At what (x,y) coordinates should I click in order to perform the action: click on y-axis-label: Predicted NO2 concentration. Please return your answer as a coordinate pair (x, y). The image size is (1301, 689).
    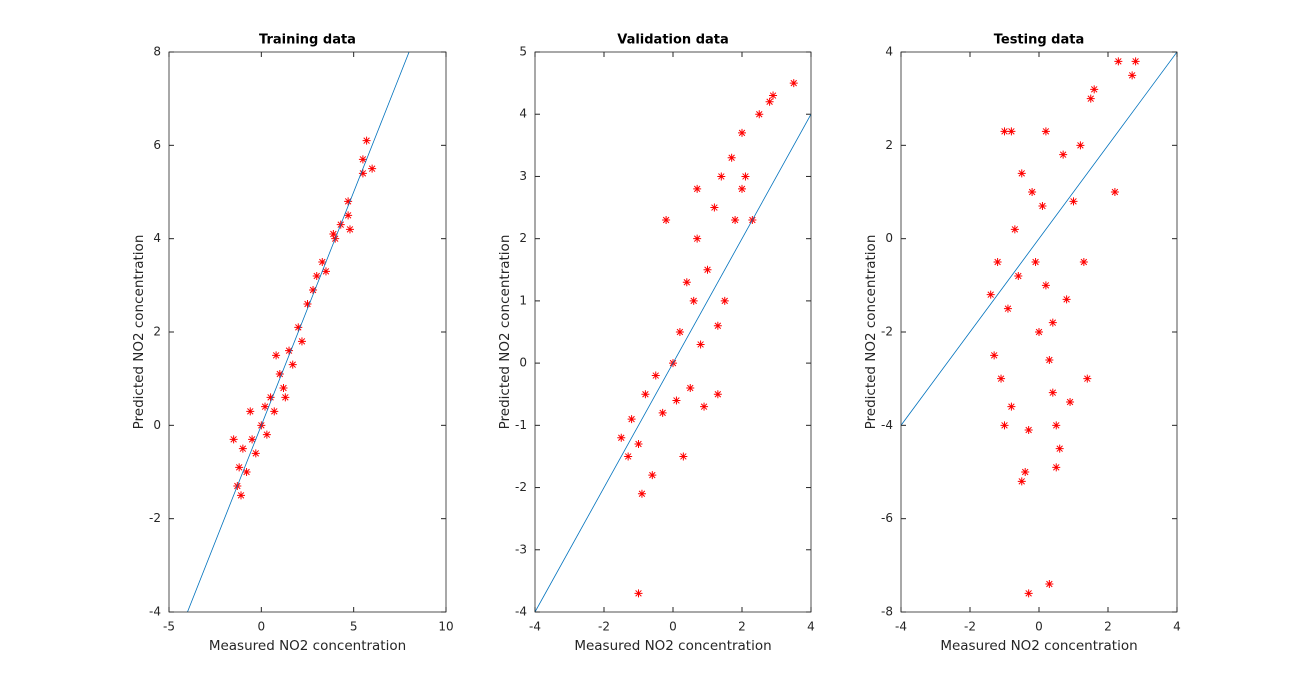
    Looking at the image, I should click on (139, 332).